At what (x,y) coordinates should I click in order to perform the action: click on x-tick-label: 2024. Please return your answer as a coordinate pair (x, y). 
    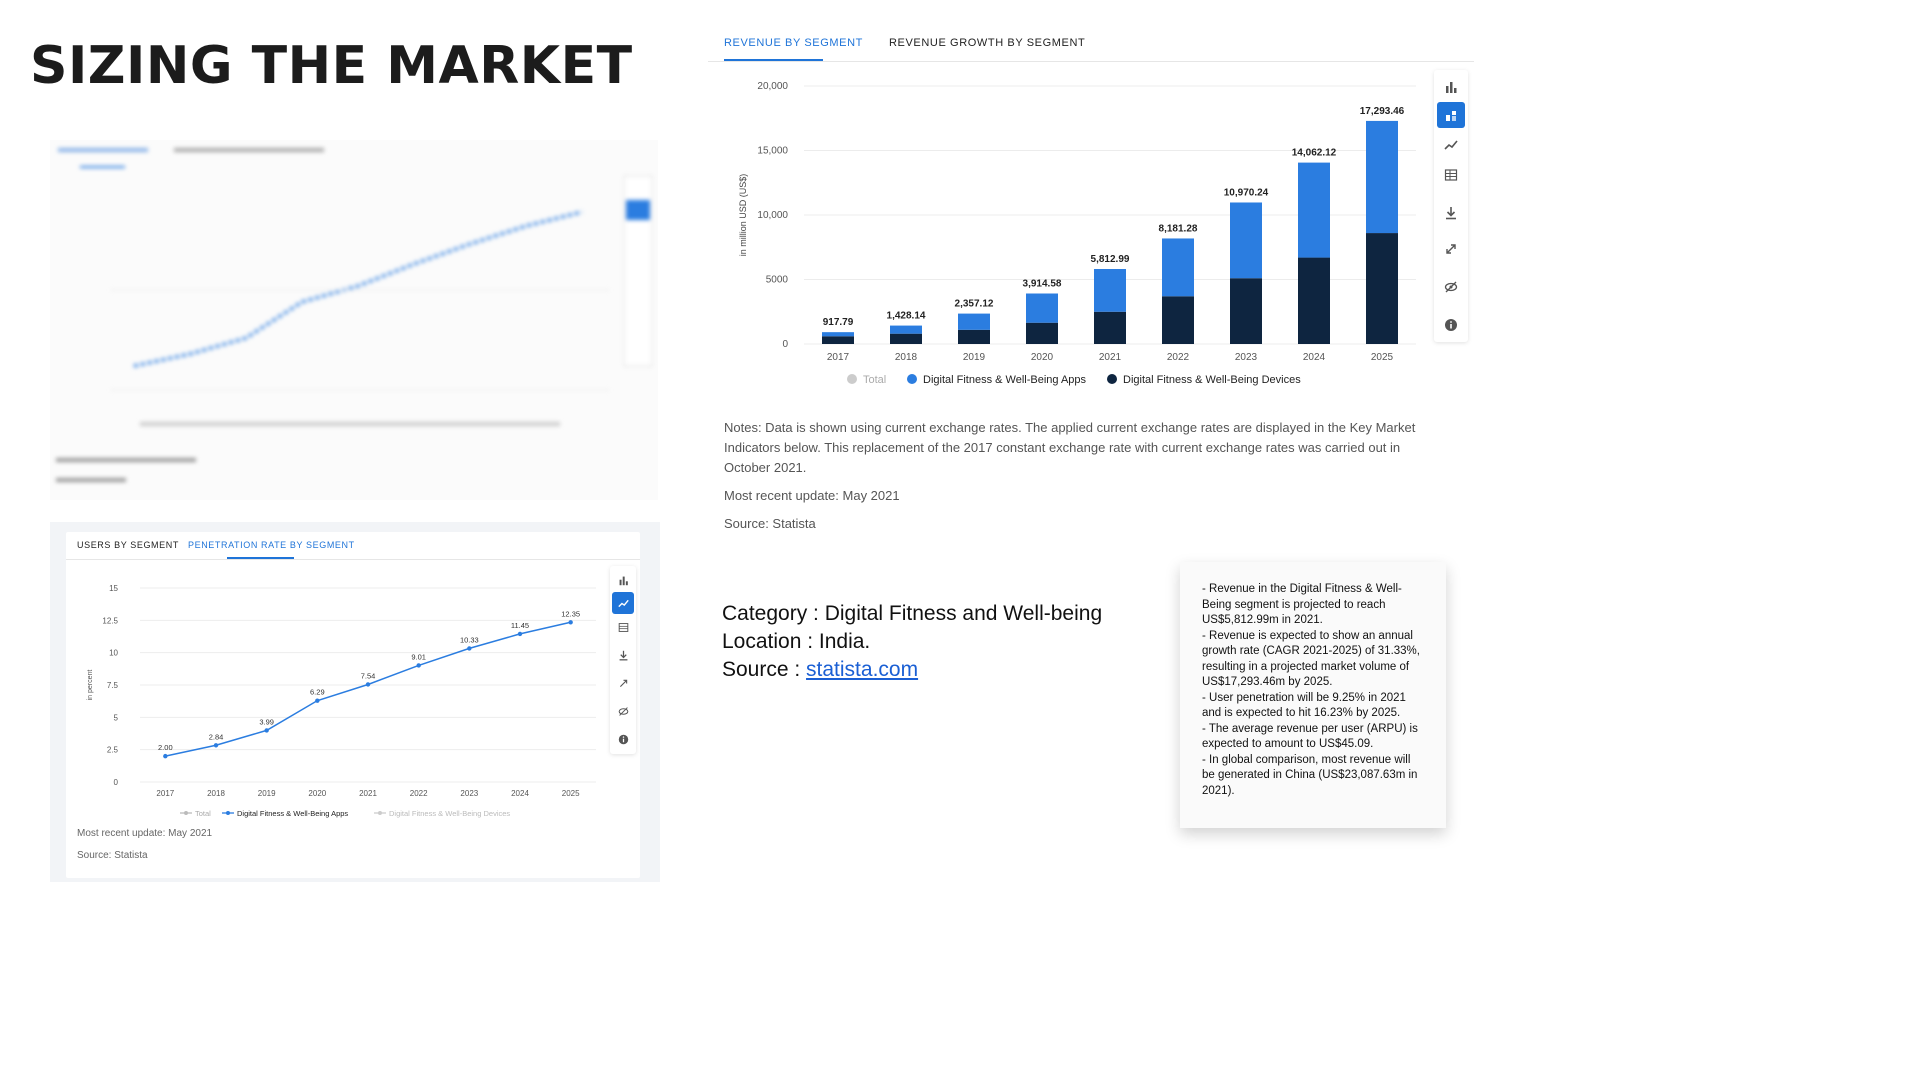
    Looking at the image, I should click on (520, 793).